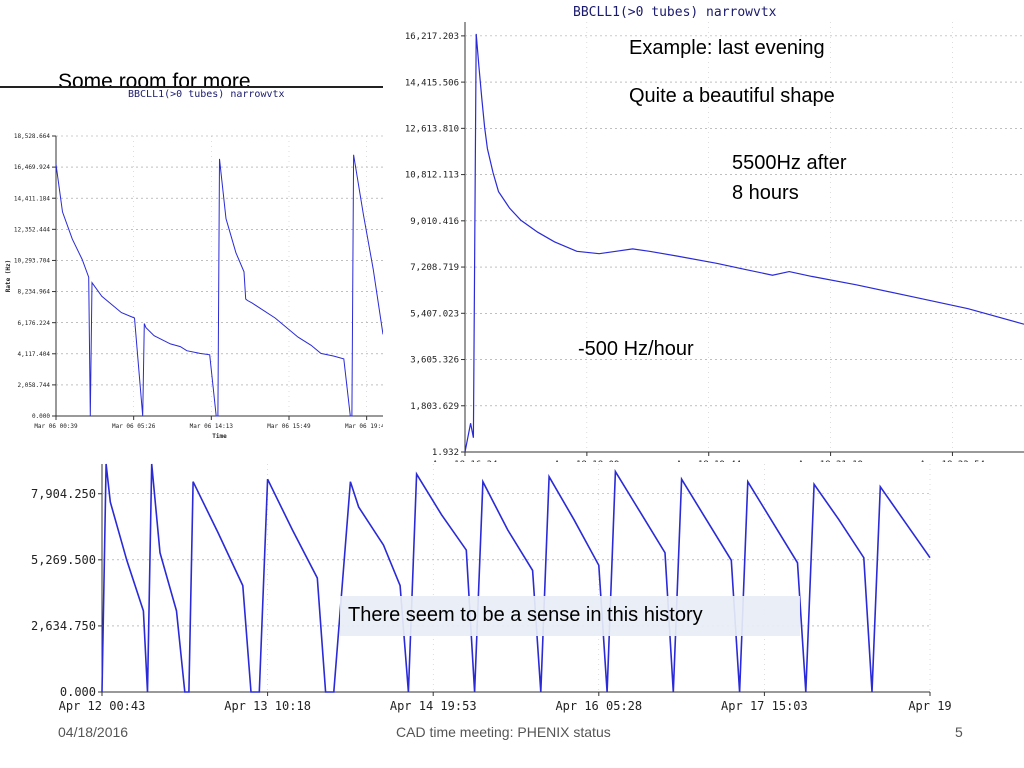 The width and height of the screenshot is (1024, 768). I want to click on footer-title: CAD time meeting: PHENIX status, so click(503, 732).